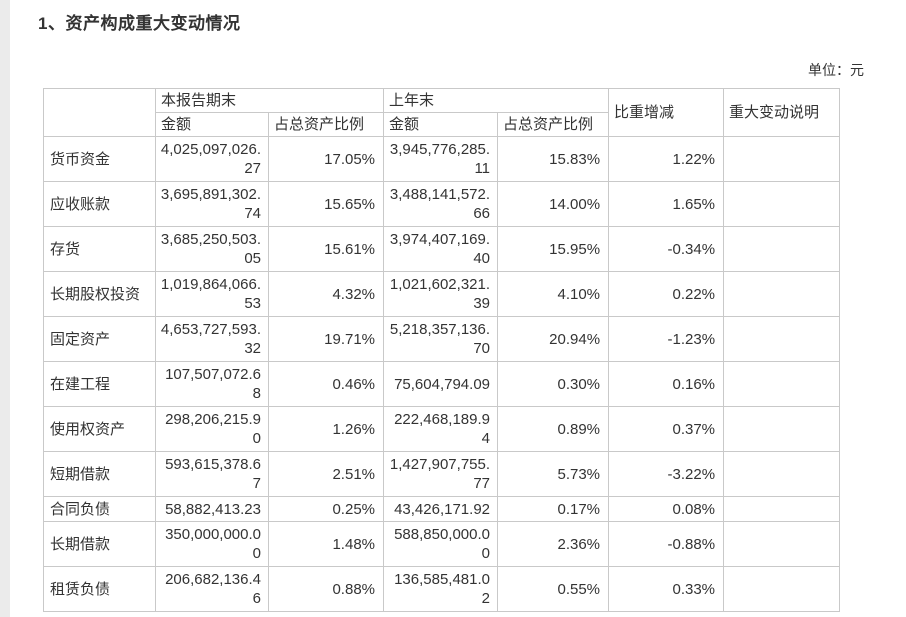  I want to click on current-pct-cell: 0.46%, so click(326, 384).